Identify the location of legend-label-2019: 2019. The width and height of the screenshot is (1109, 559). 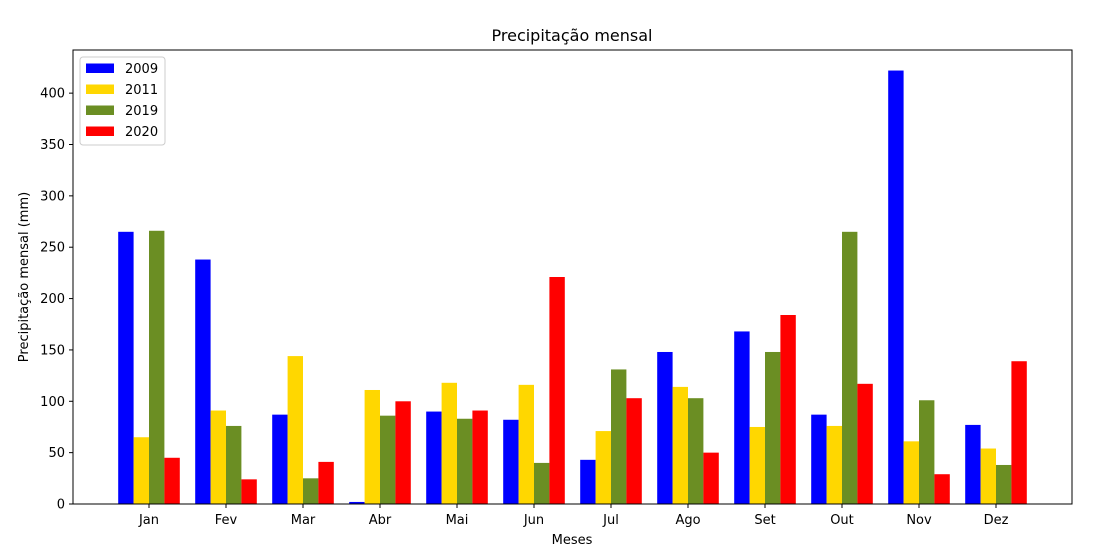
(141, 111).